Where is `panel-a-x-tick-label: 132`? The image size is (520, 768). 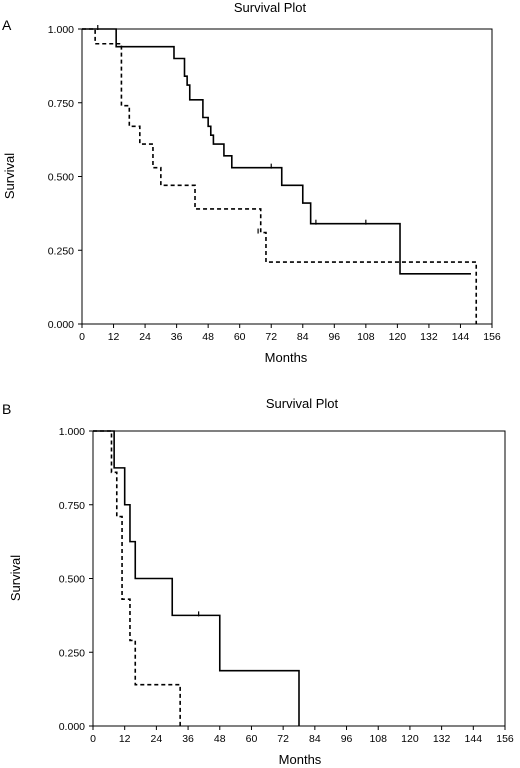
panel-a-x-tick-label: 132 is located at coordinates (429, 337).